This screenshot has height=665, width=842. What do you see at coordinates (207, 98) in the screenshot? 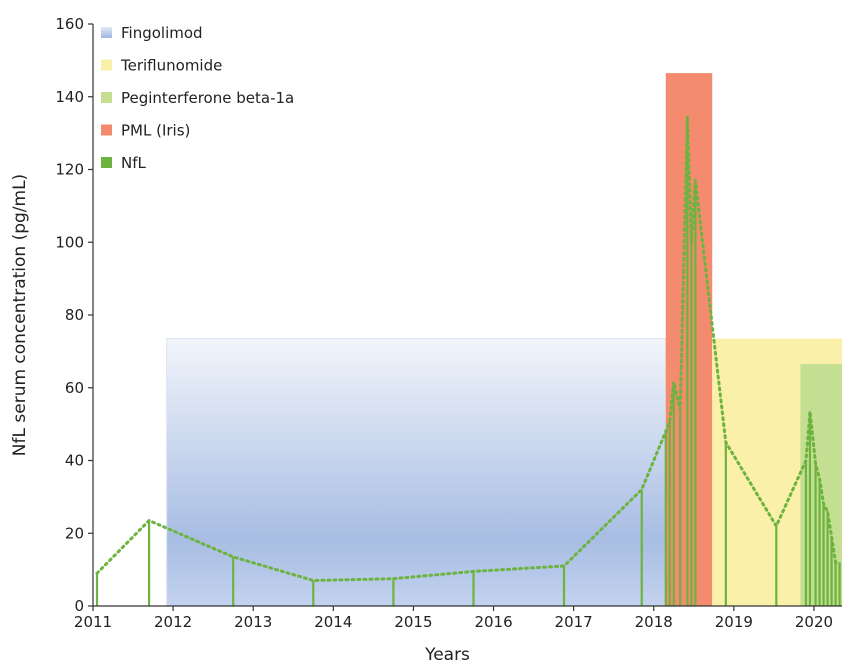
I see `legend-label-2: Peginterferone beta-1a` at bounding box center [207, 98].